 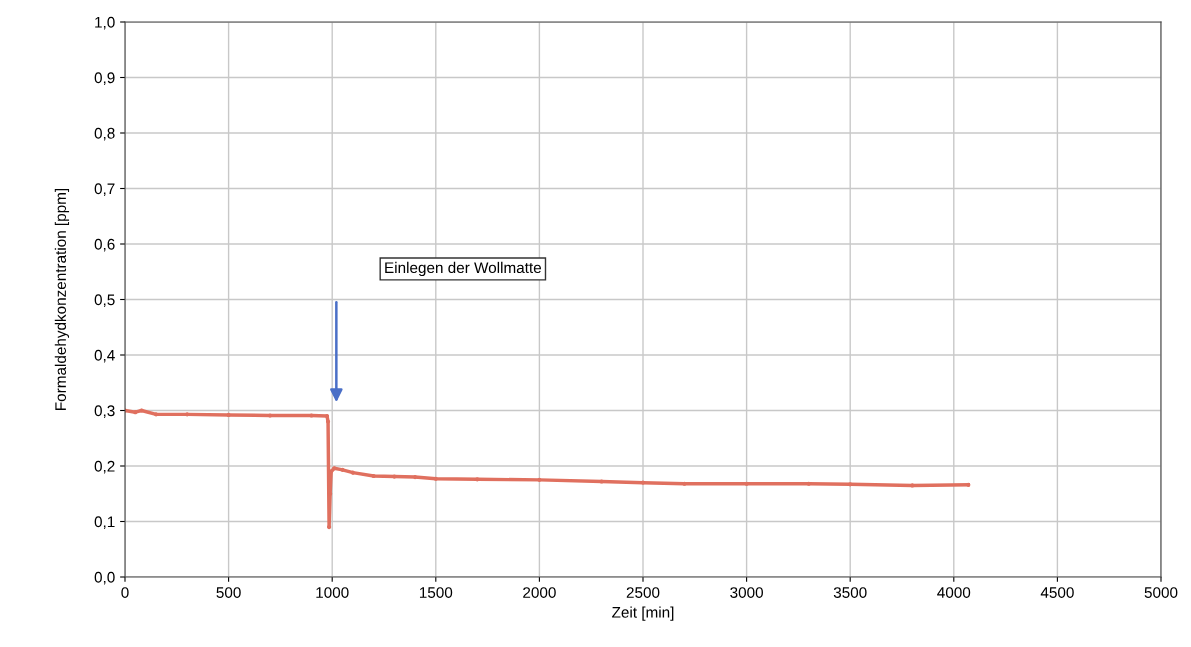 What do you see at coordinates (104, 356) in the screenshot?
I see `y-tick-label: 0,4` at bounding box center [104, 356].